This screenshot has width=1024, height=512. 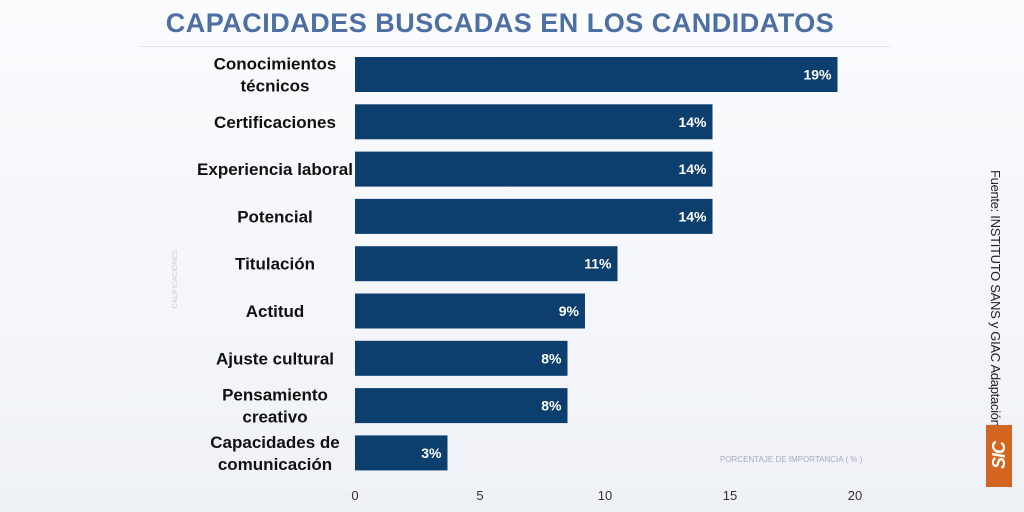 What do you see at coordinates (274, 417) in the screenshot?
I see `category-label: creativo` at bounding box center [274, 417].